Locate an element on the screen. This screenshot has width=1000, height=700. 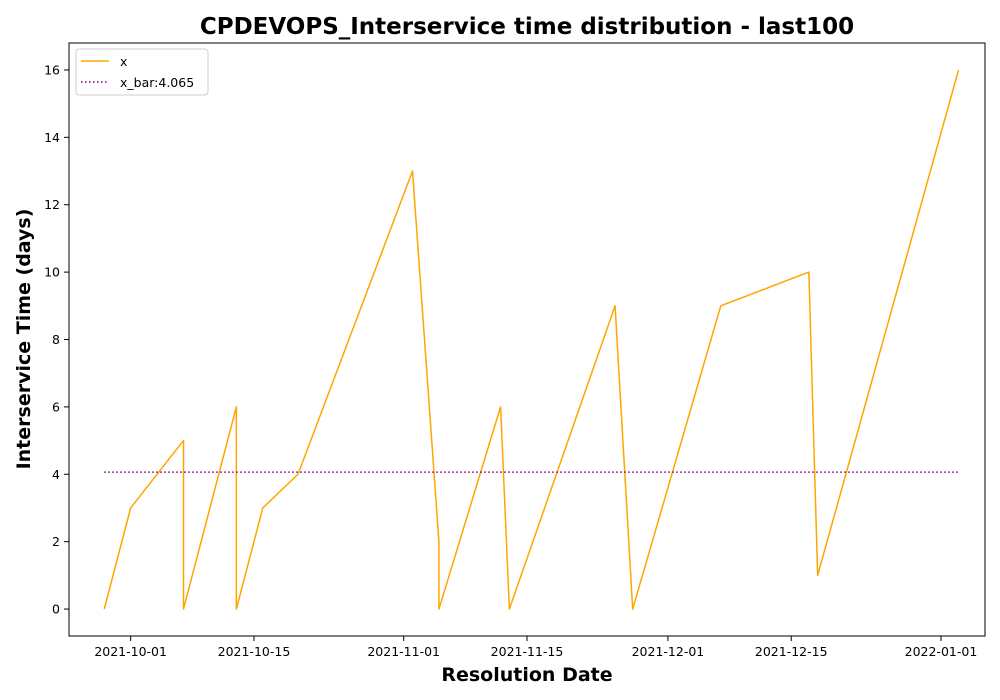
x-tick-label: 2021-11-15 is located at coordinates (527, 651).